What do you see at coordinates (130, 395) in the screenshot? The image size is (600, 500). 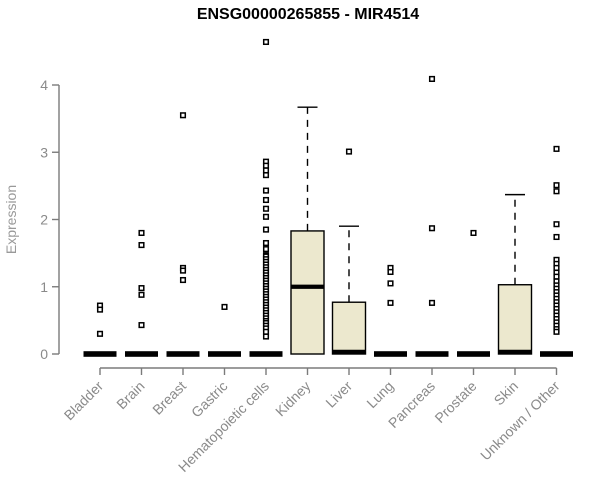 I see `x-tick-label: Brain` at bounding box center [130, 395].